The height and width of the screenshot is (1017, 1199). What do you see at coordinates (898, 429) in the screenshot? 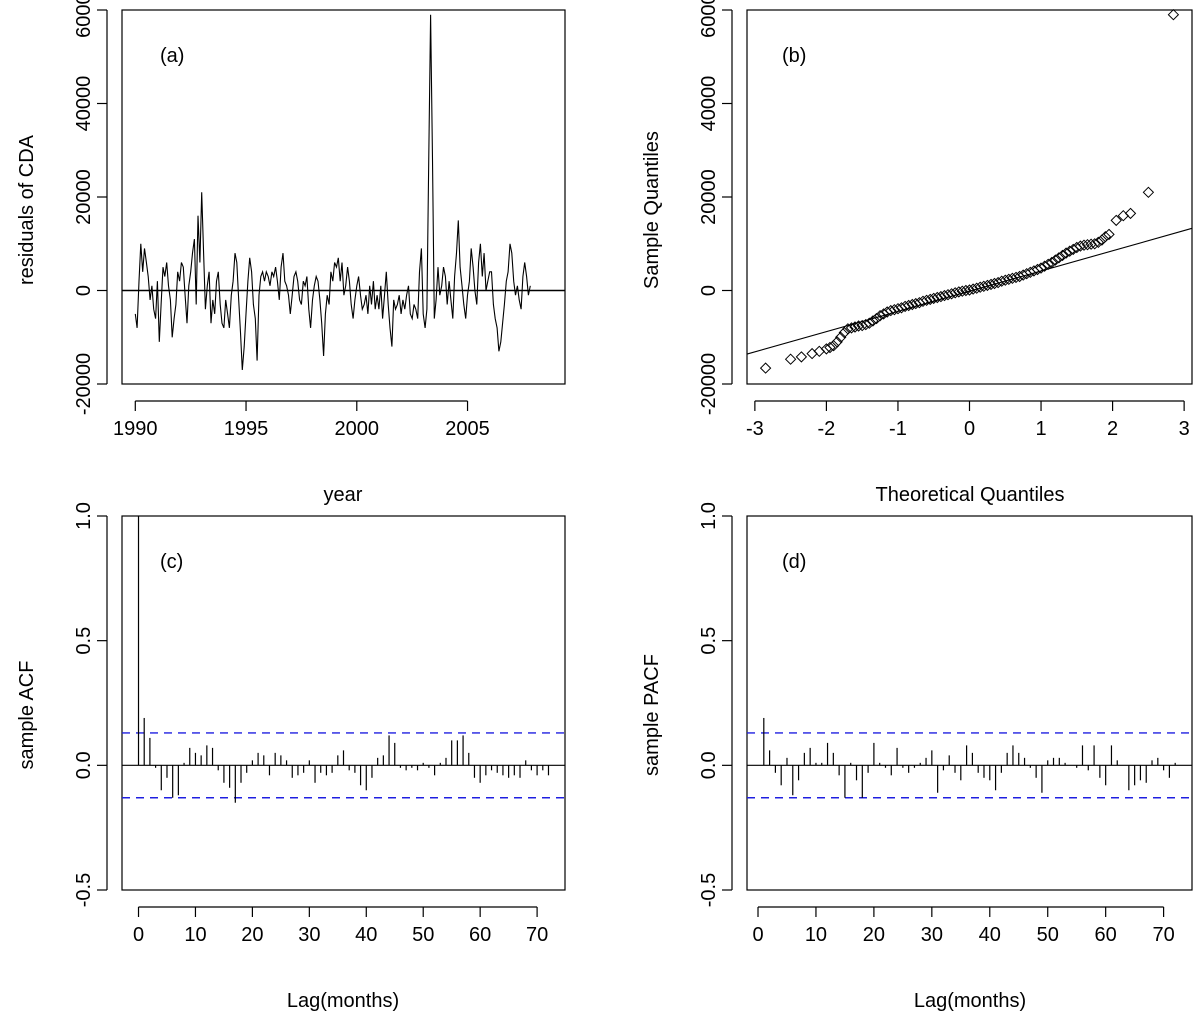
I see `x-tick-label: -1` at bounding box center [898, 429].